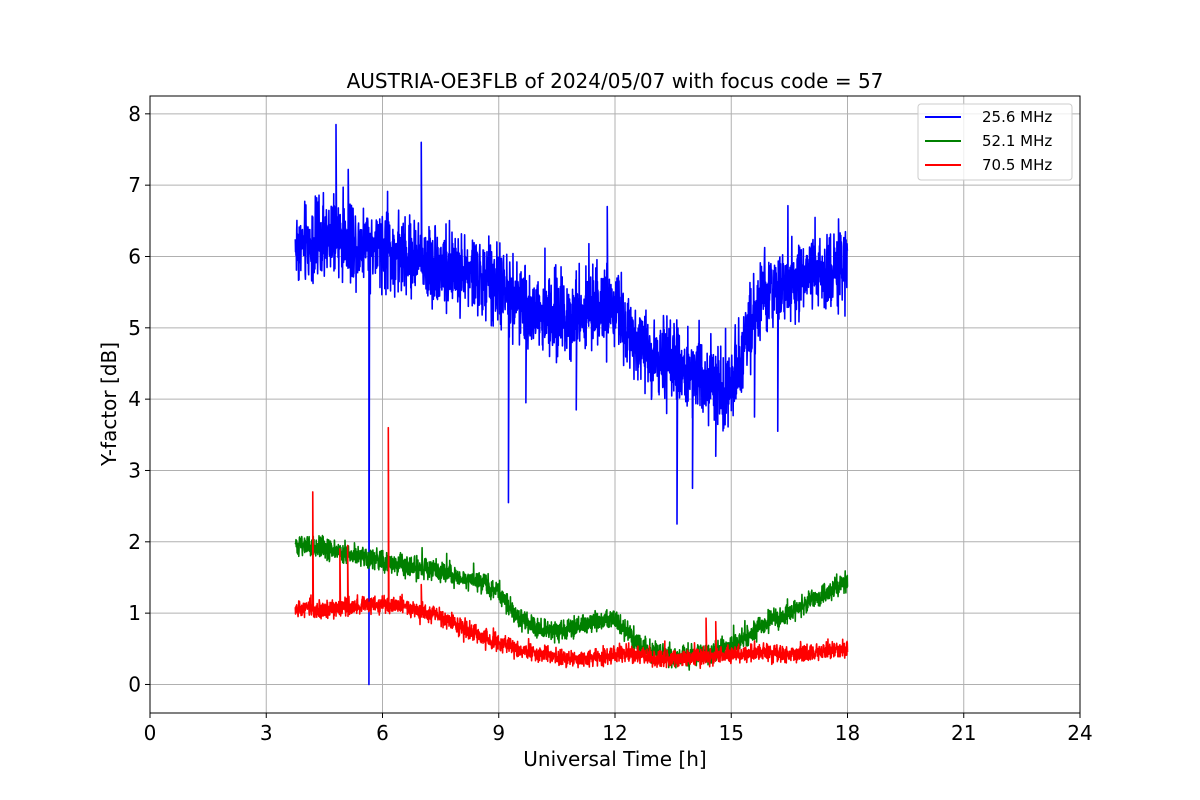  What do you see at coordinates (382, 733) in the screenshot?
I see `x-tick-label: 6` at bounding box center [382, 733].